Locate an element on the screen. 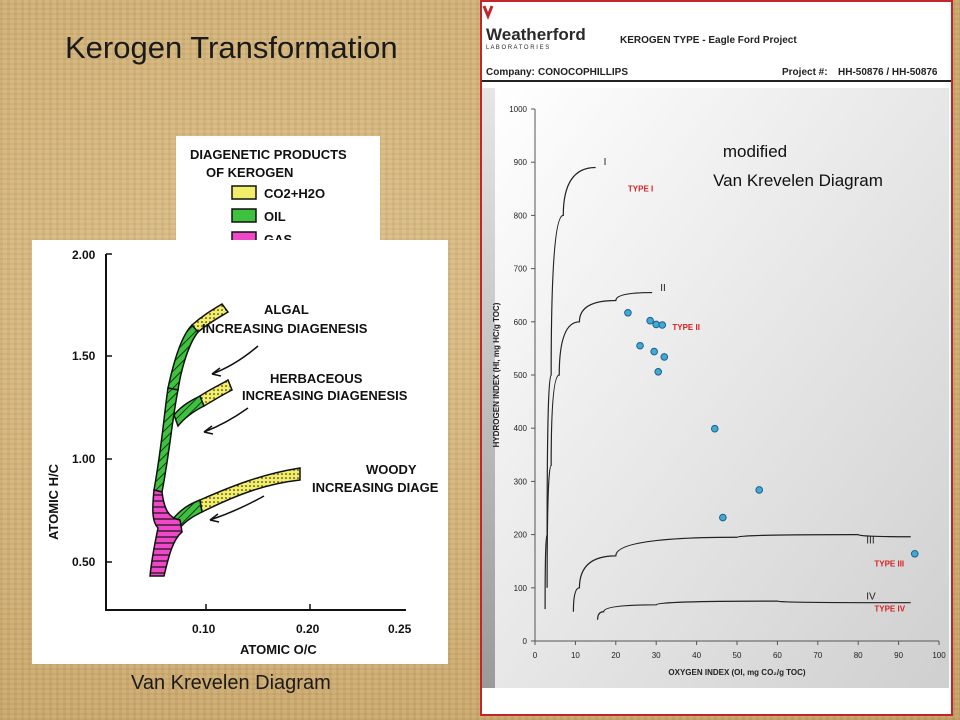 The image size is (960, 720). y-tick-label: 600 is located at coordinates (521, 322).